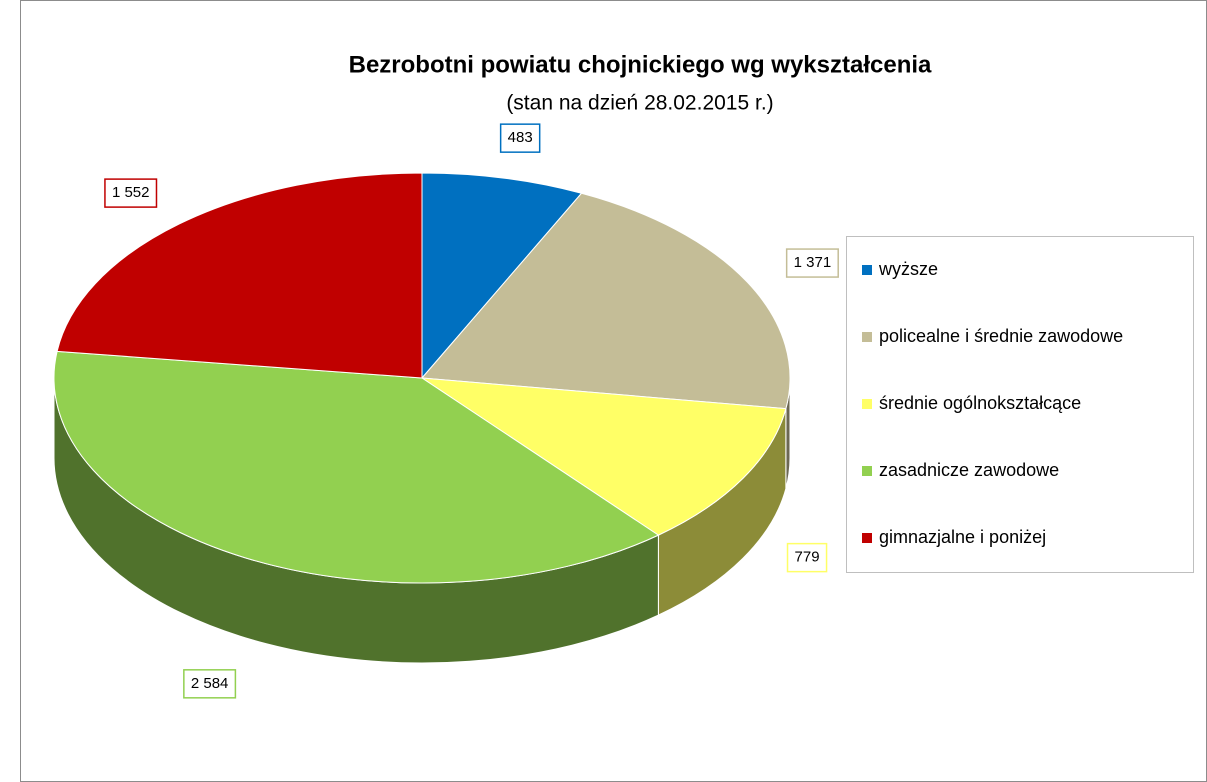  I want to click on data-label: 1 552, so click(131, 192).